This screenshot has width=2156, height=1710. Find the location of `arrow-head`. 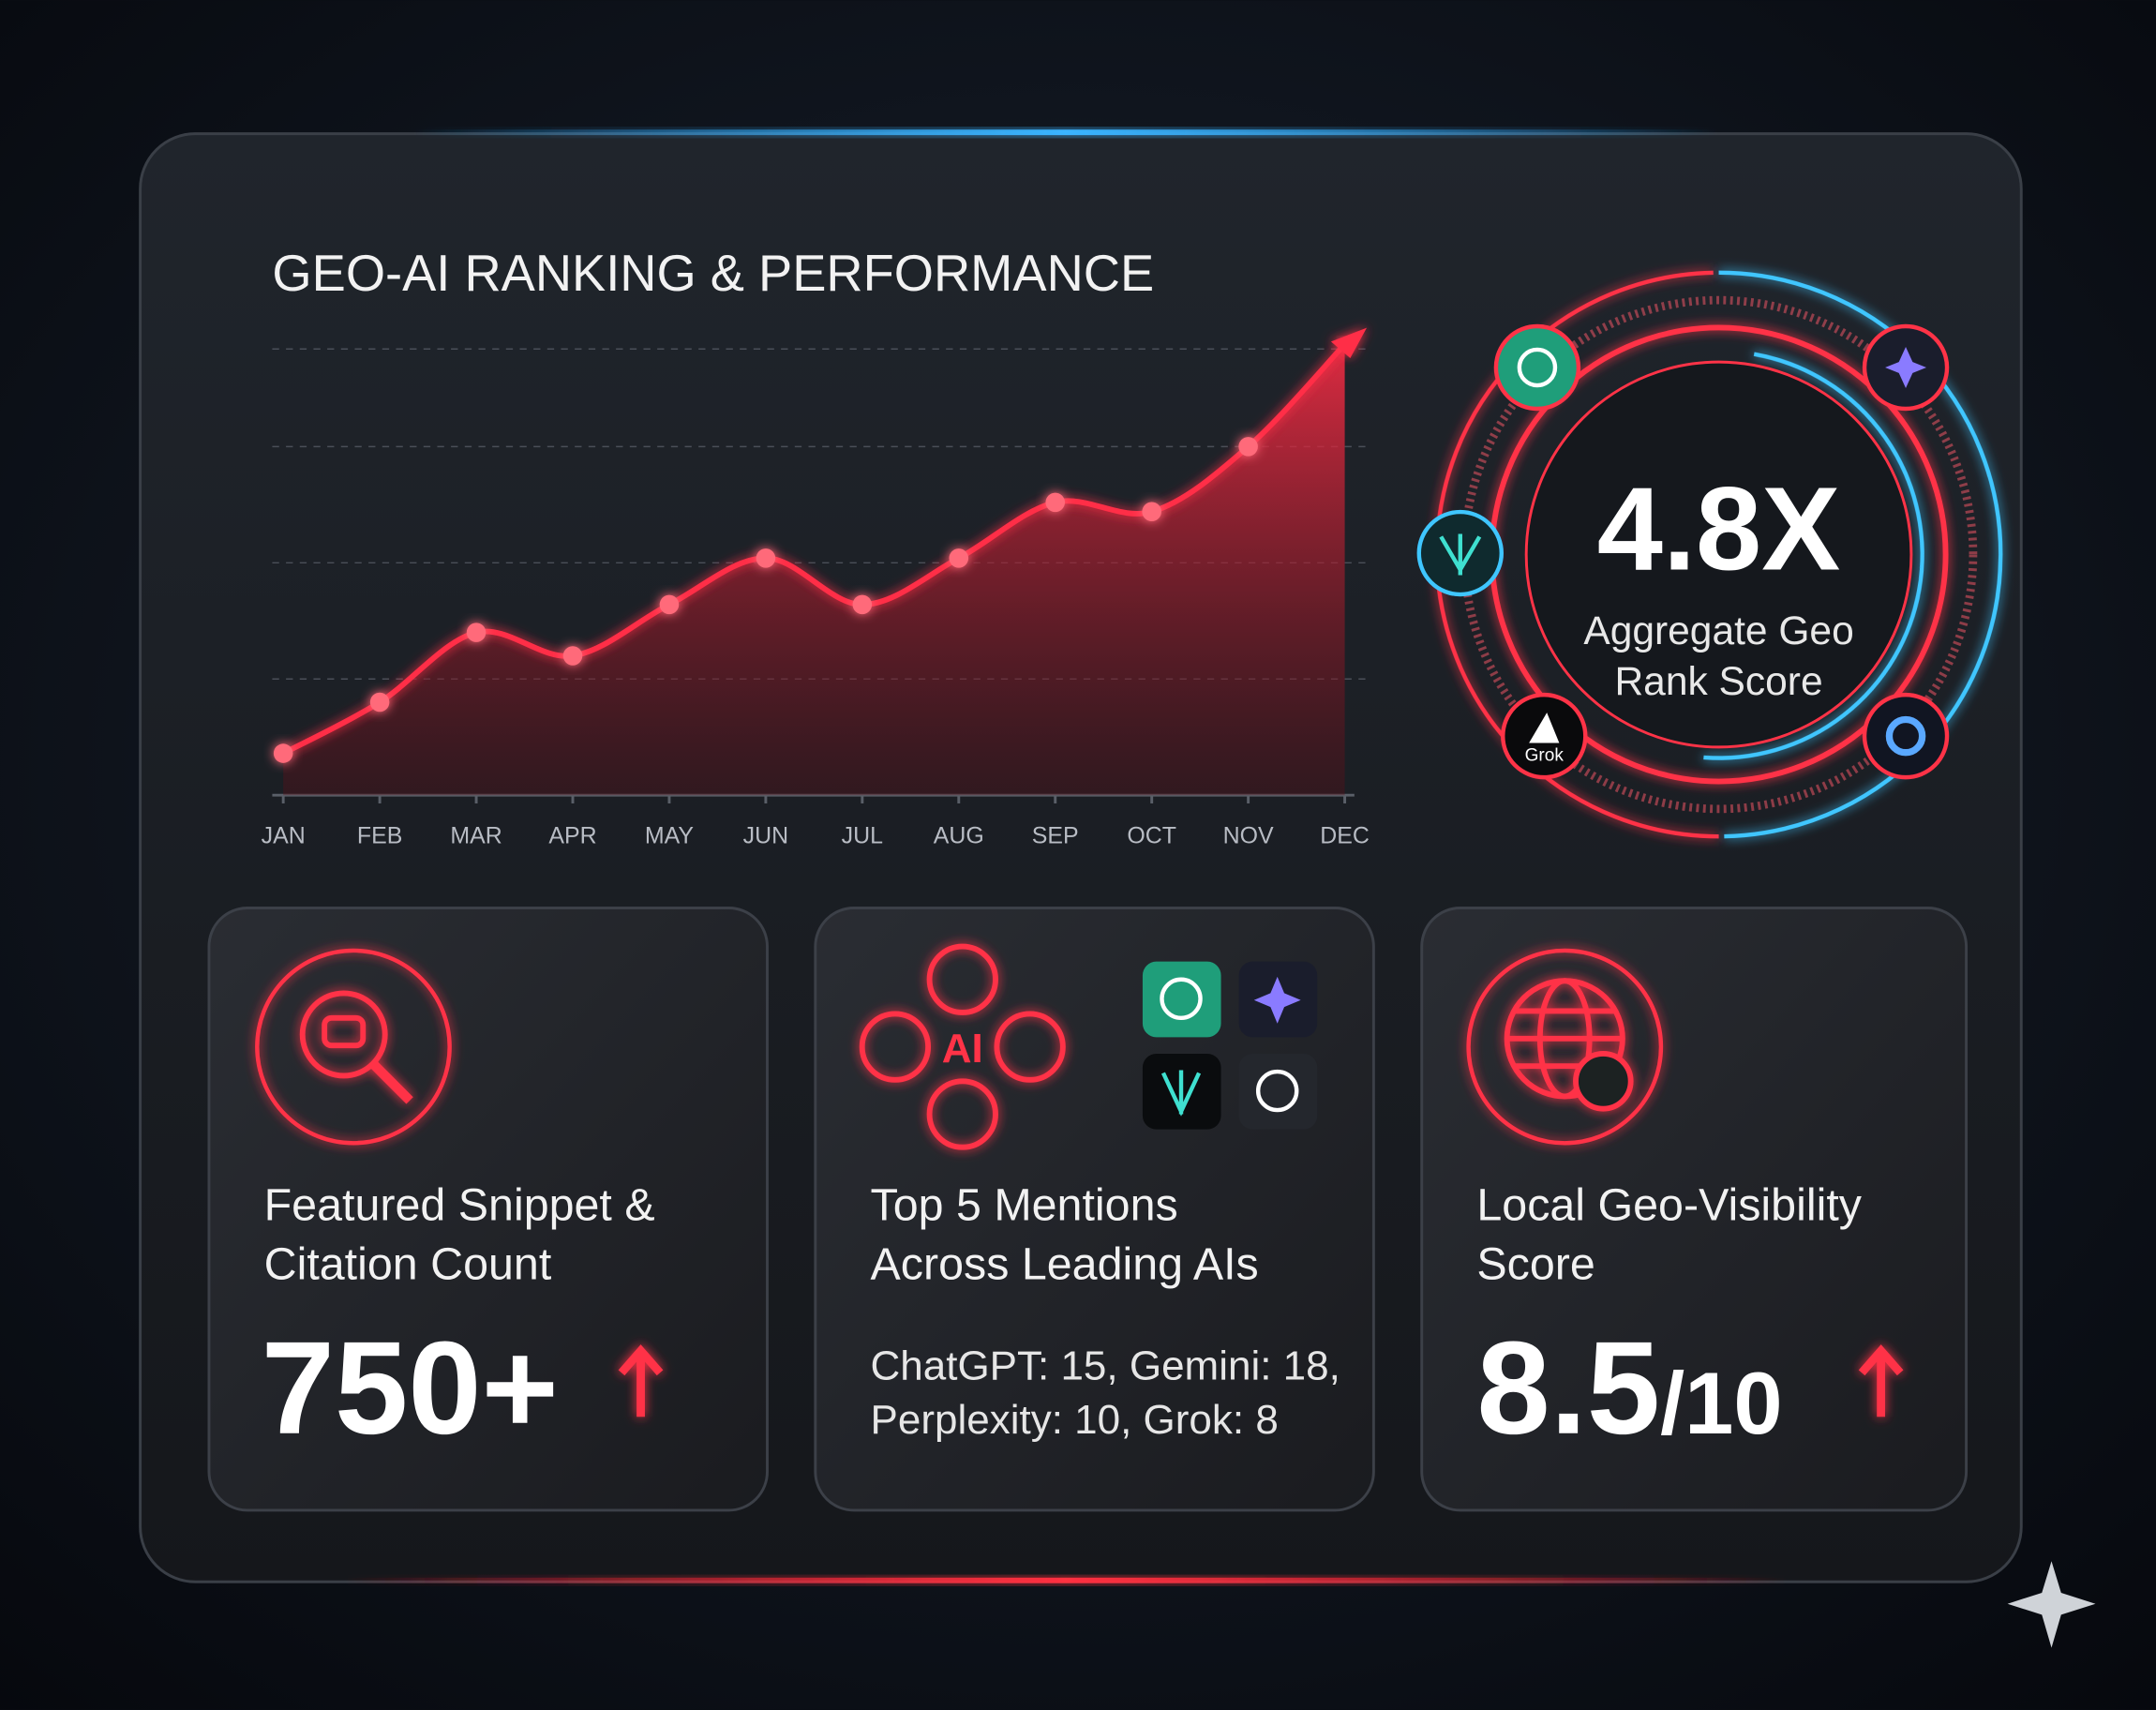

arrow-head is located at coordinates (1349, 342).